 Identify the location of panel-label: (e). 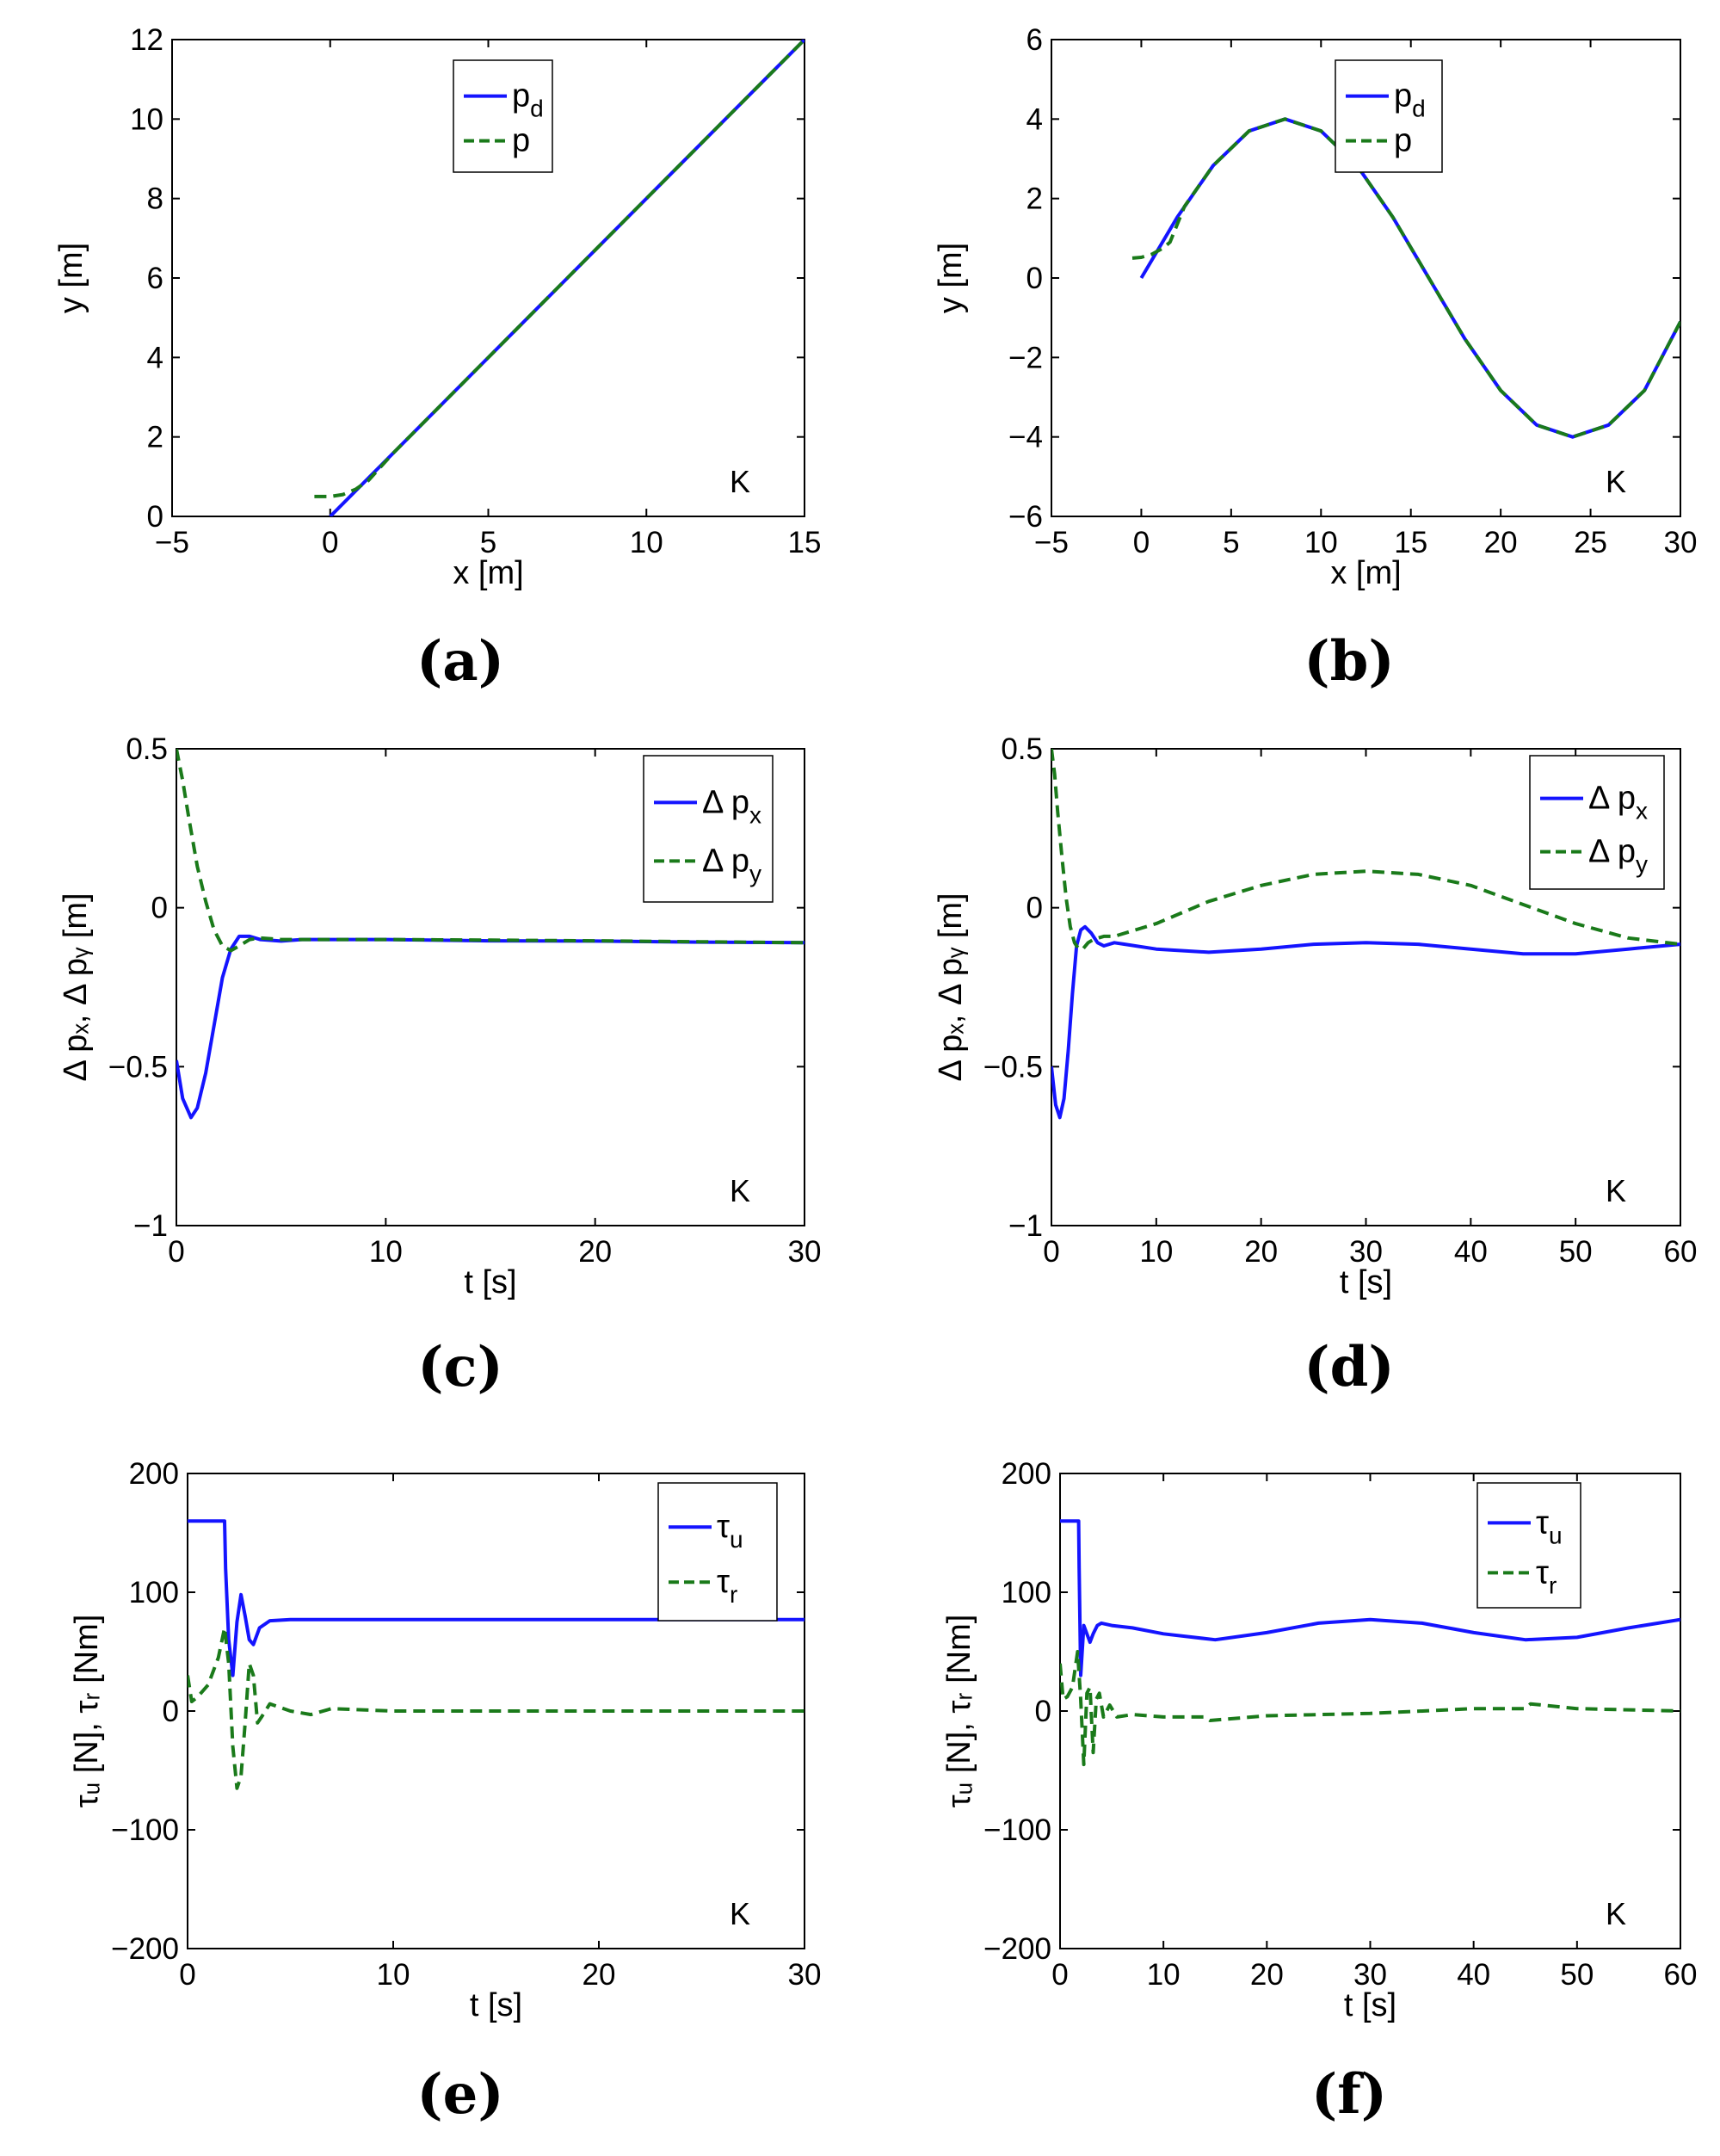
(460, 2094).